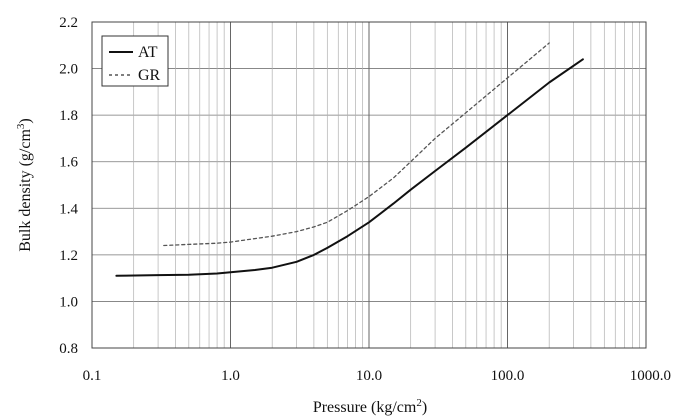  I want to click on legend-box, so click(135, 61).